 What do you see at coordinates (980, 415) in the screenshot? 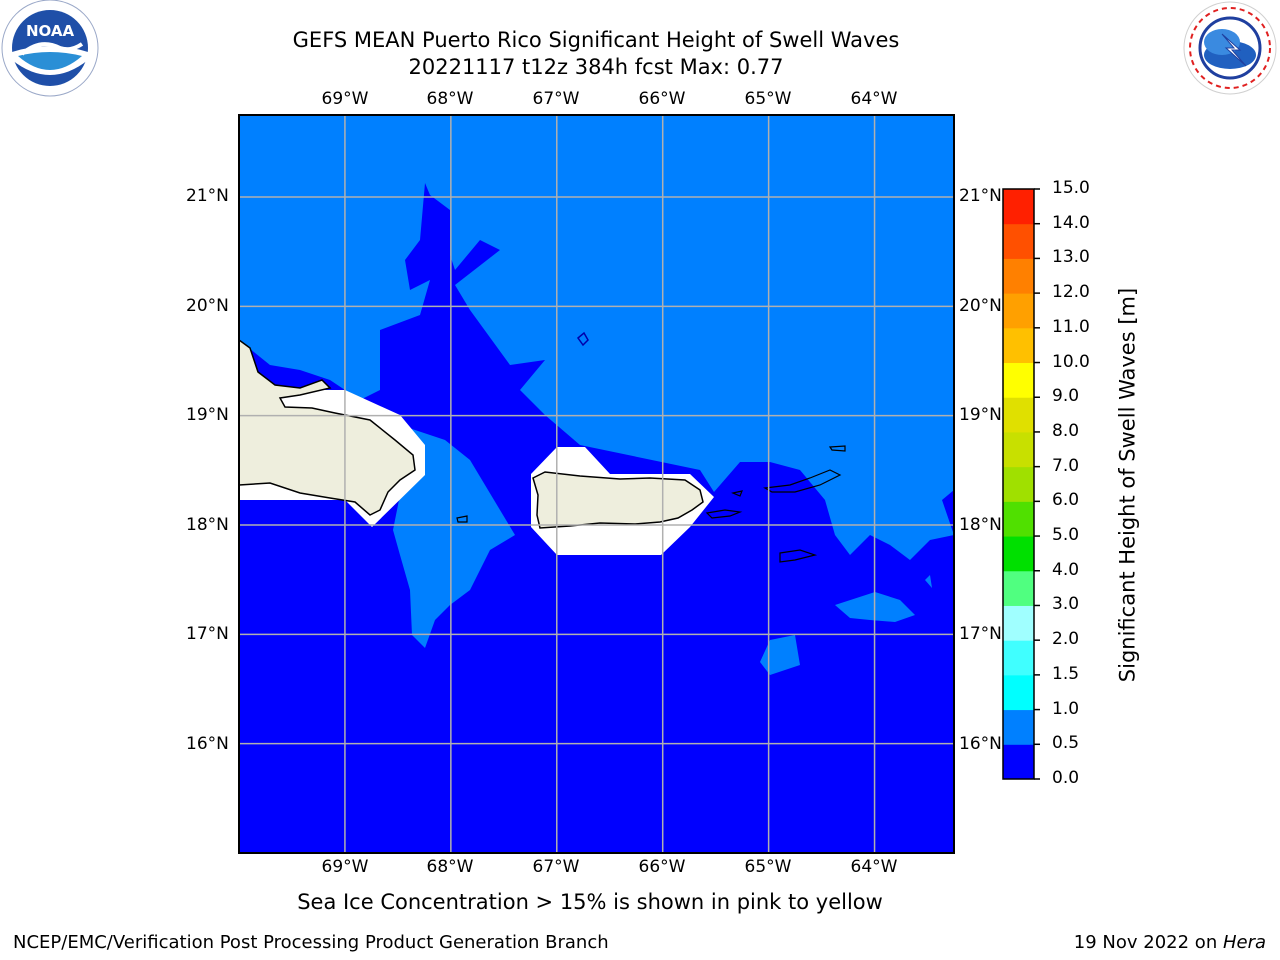
I see `lat-label-right: 19°N` at bounding box center [980, 415].